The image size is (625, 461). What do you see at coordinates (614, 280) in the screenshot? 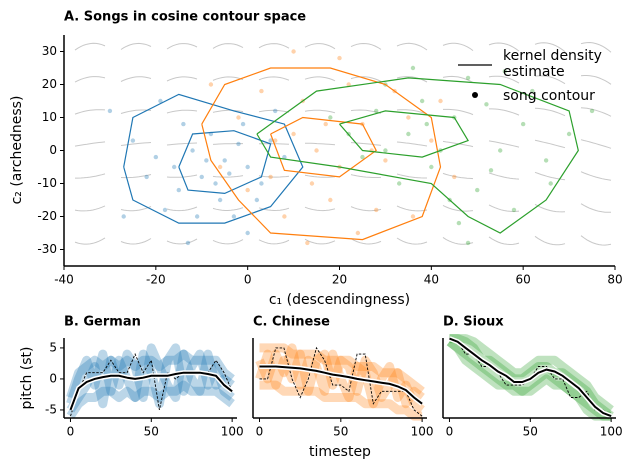
I see `x-tick-label: 80` at bounding box center [614, 280].